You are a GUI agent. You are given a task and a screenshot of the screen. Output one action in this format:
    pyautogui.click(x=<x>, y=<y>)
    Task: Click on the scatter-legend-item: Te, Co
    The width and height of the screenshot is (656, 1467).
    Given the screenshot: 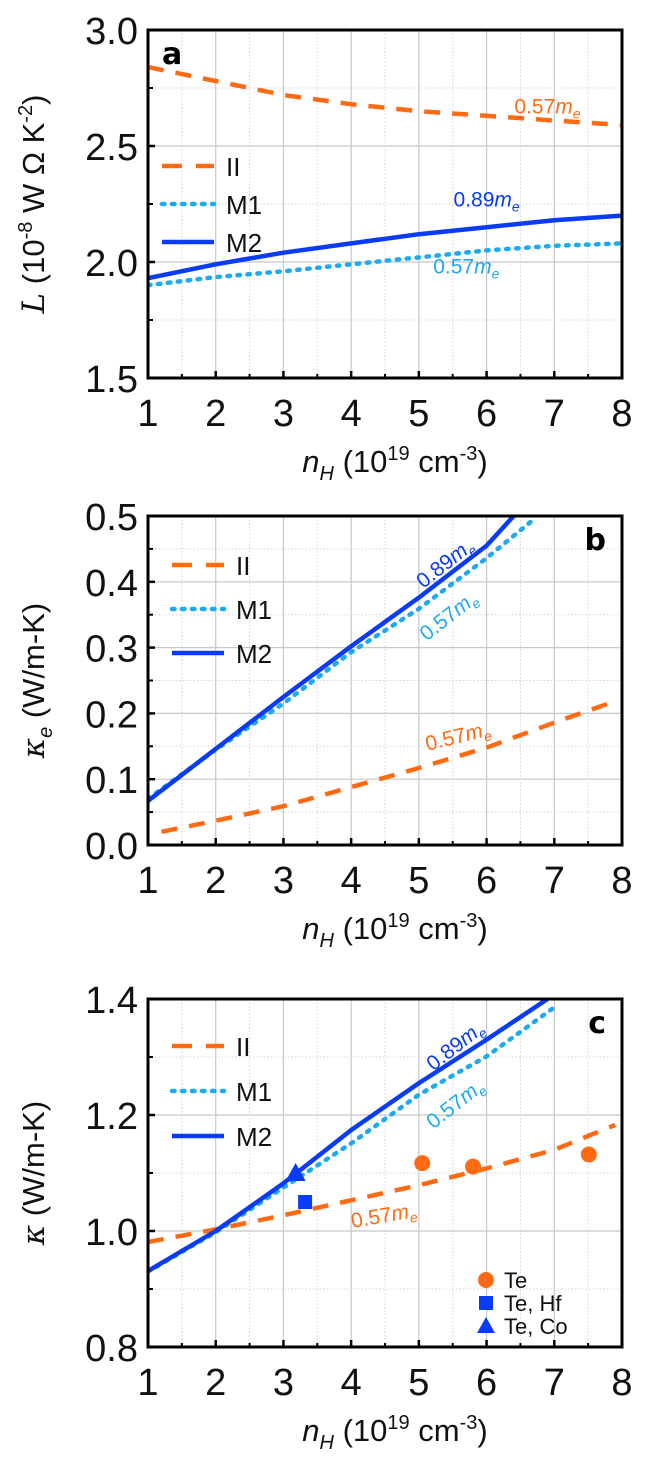 What is the action you would take?
    pyautogui.click(x=522, y=1326)
    